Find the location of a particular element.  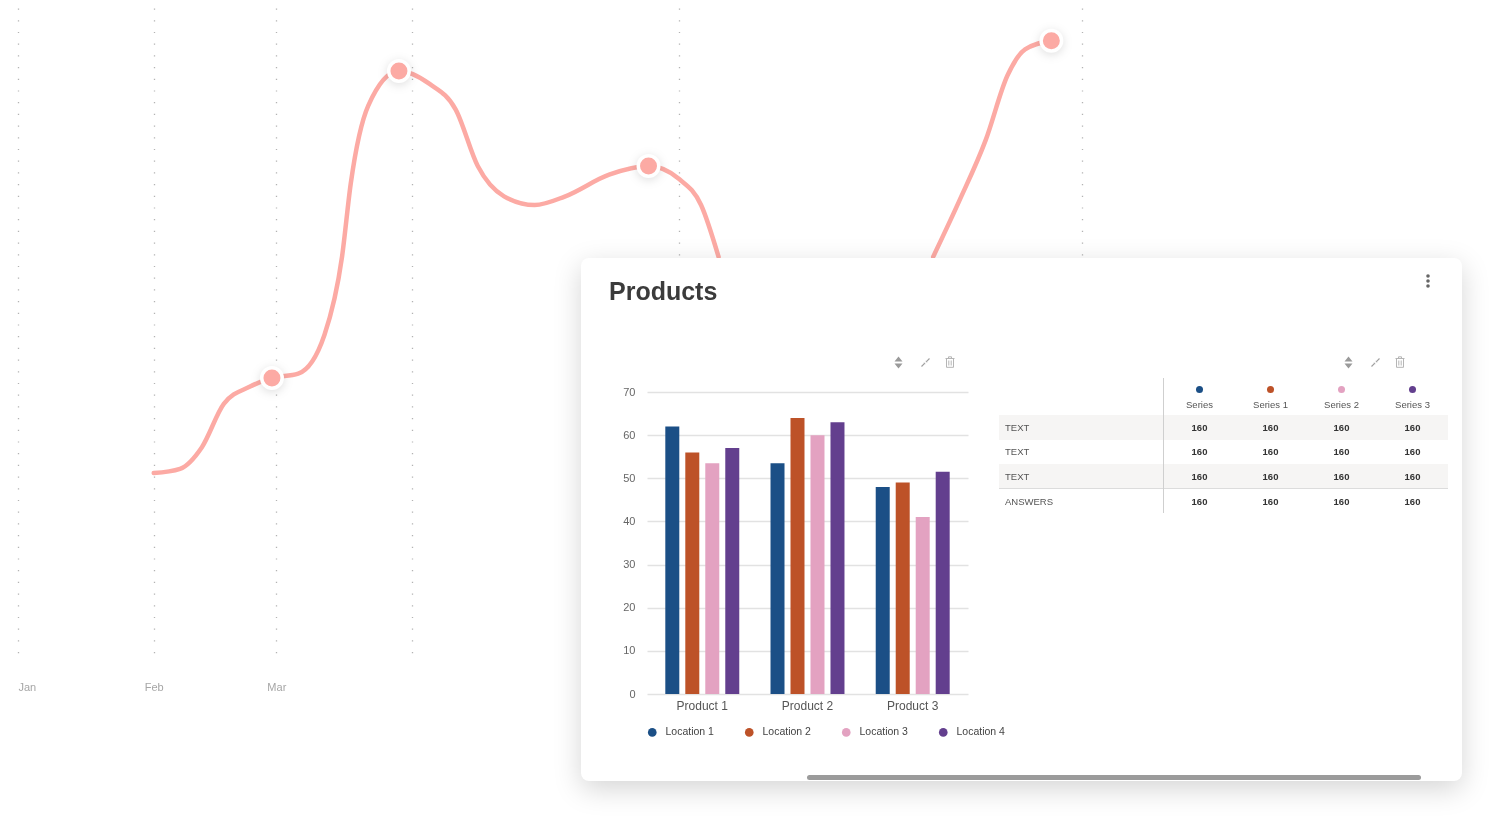

legend-label: Location 3 is located at coordinates (884, 731).